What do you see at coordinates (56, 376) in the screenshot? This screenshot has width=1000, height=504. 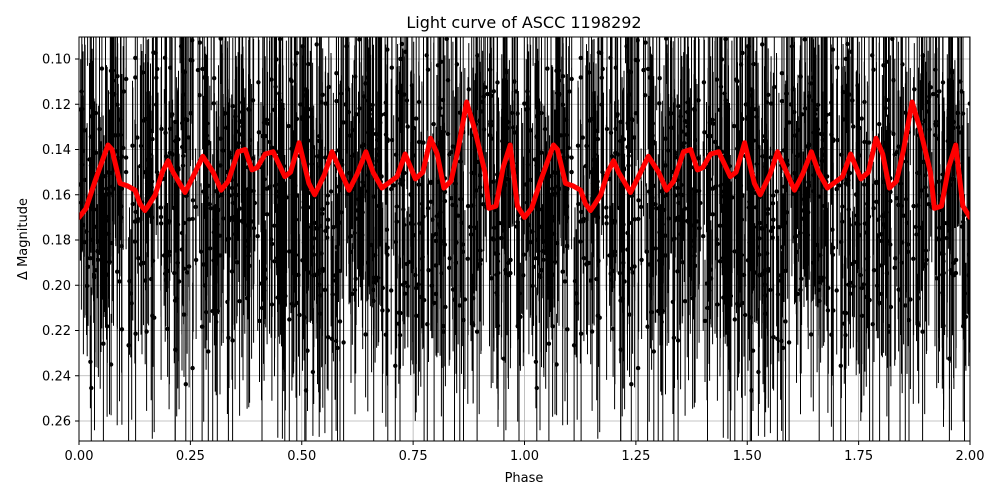 I see `y-tick-label: 0.24` at bounding box center [56, 376].